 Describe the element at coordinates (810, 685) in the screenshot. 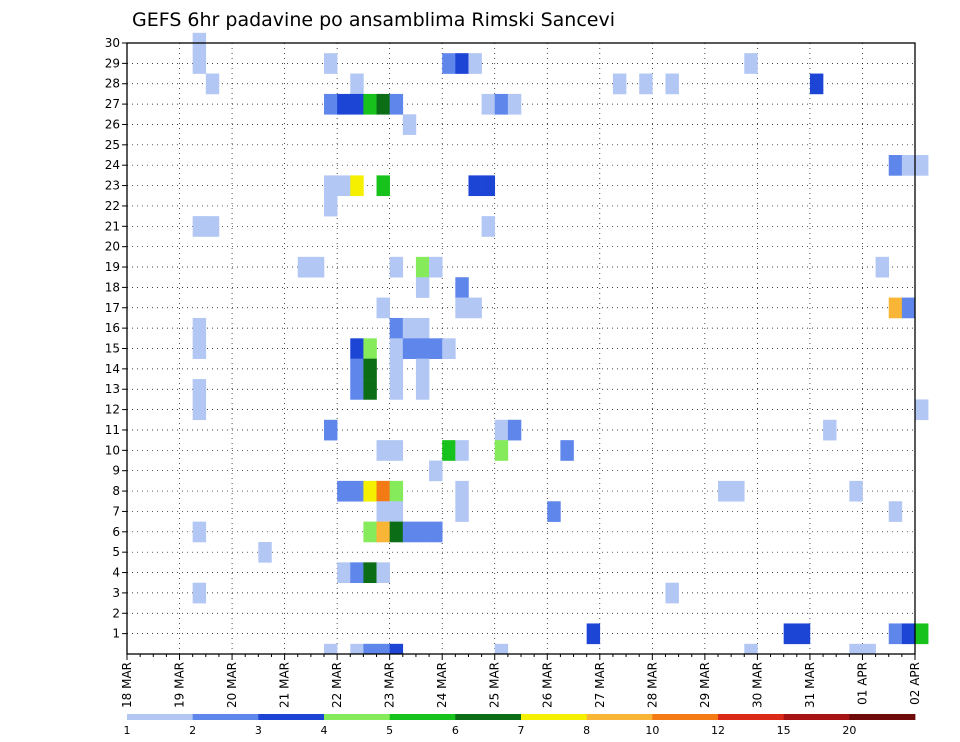

I see `x-tick-label: 31 MAR` at that location.